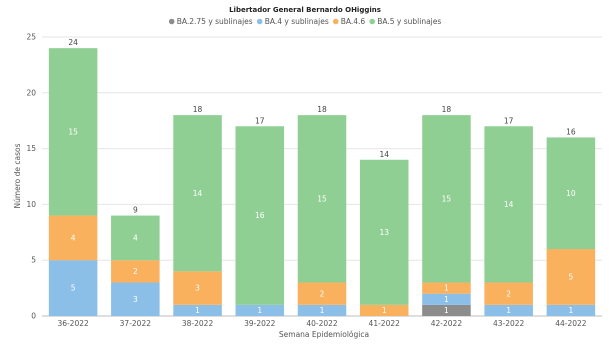 The image size is (610, 346). I want to click on x-tick-label: 41-2022, so click(385, 323).